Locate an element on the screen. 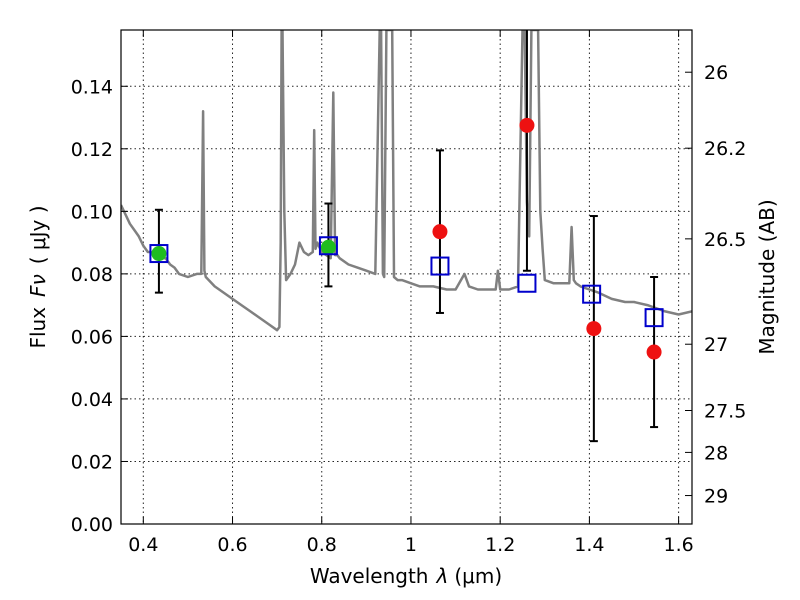  y-tick-label: 0.02 is located at coordinates (92, 462).